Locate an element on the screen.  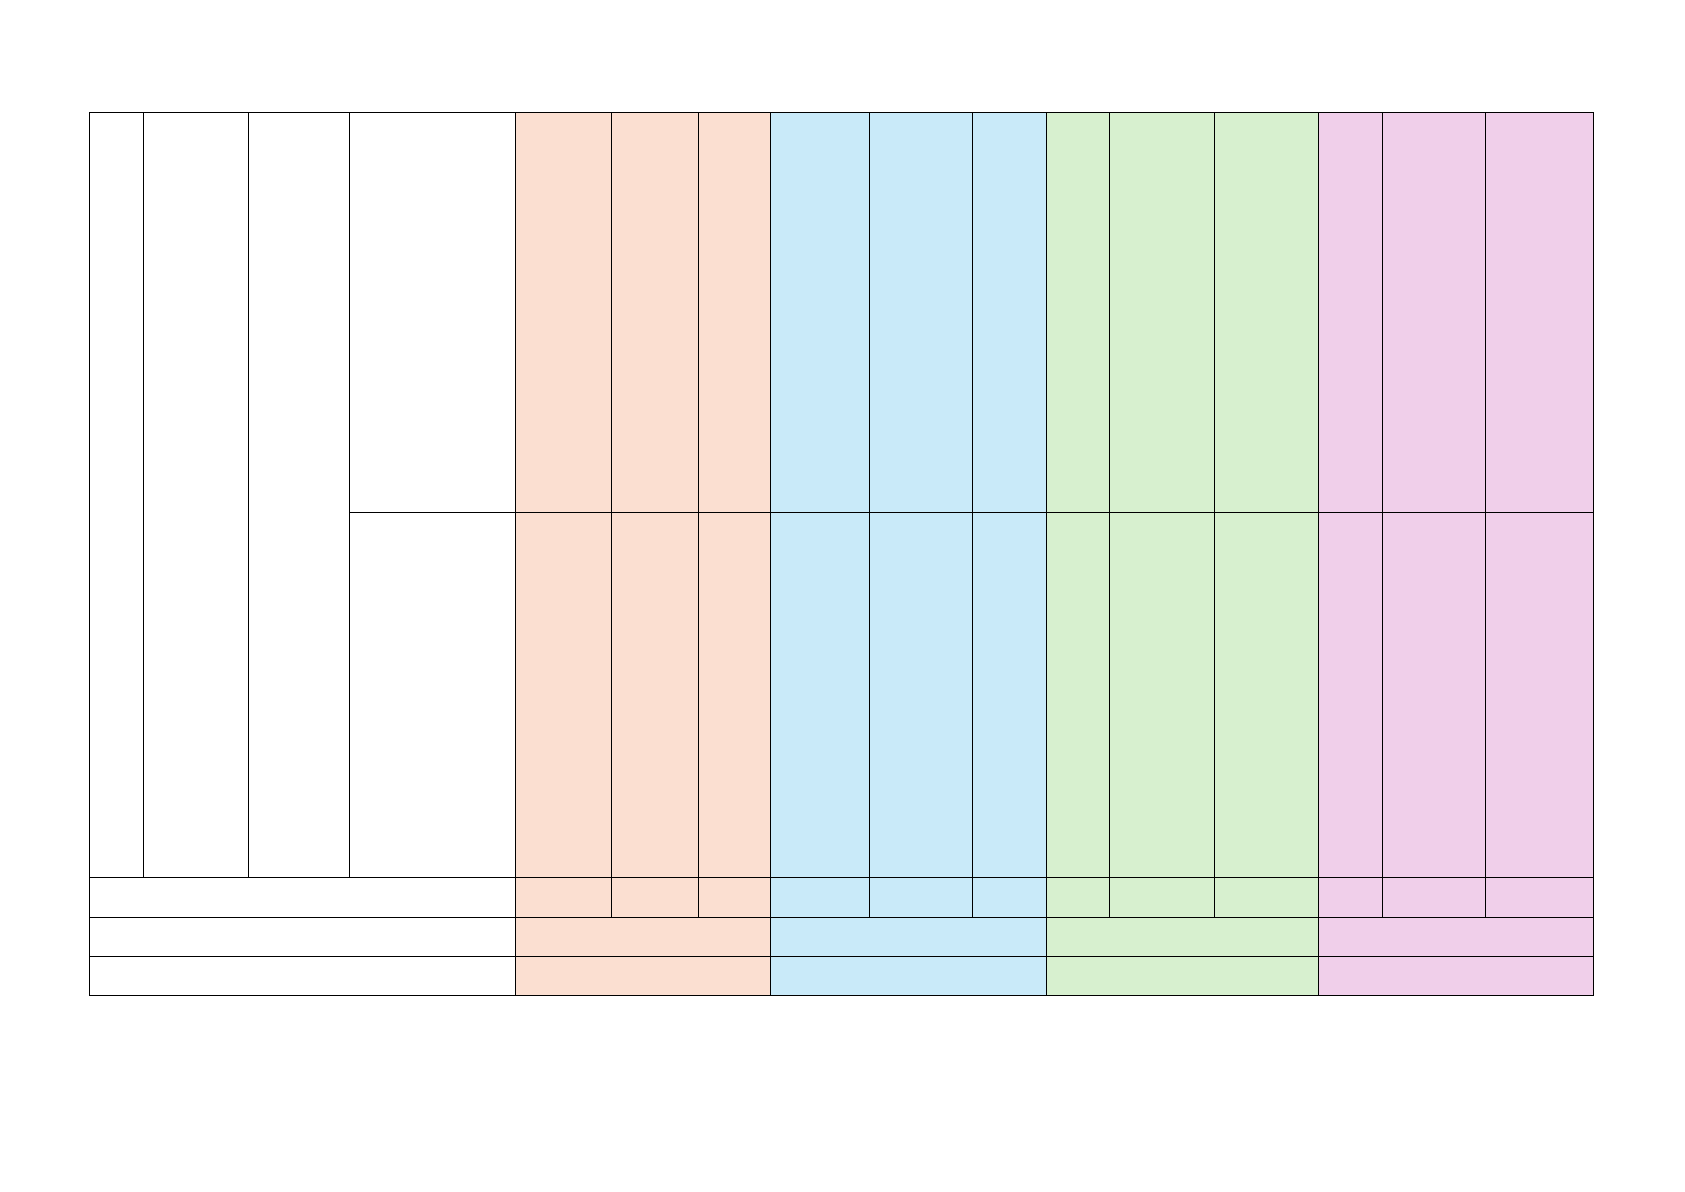
cell-green-2-top is located at coordinates (1162, 312).